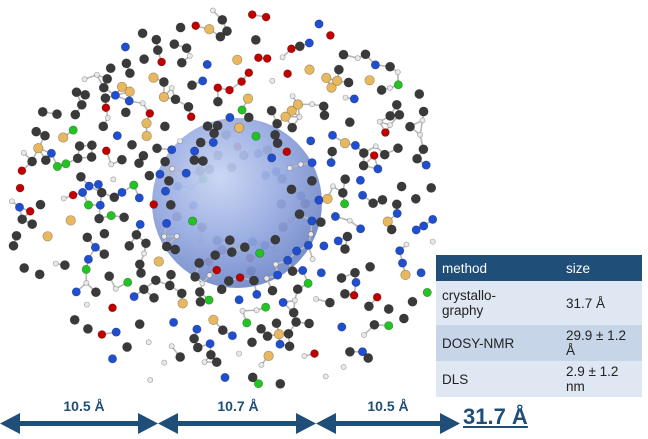  Describe the element at coordinates (469, 303) in the screenshot. I see `method-crystallography: crystallo-graphy` at that location.